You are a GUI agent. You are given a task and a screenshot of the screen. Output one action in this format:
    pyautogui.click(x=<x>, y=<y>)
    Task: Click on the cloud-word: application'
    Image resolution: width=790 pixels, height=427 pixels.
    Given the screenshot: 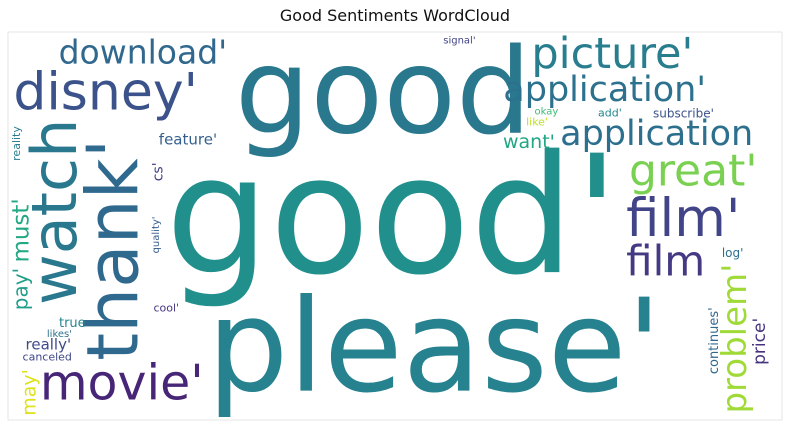 What is the action you would take?
    pyautogui.click(x=604, y=90)
    